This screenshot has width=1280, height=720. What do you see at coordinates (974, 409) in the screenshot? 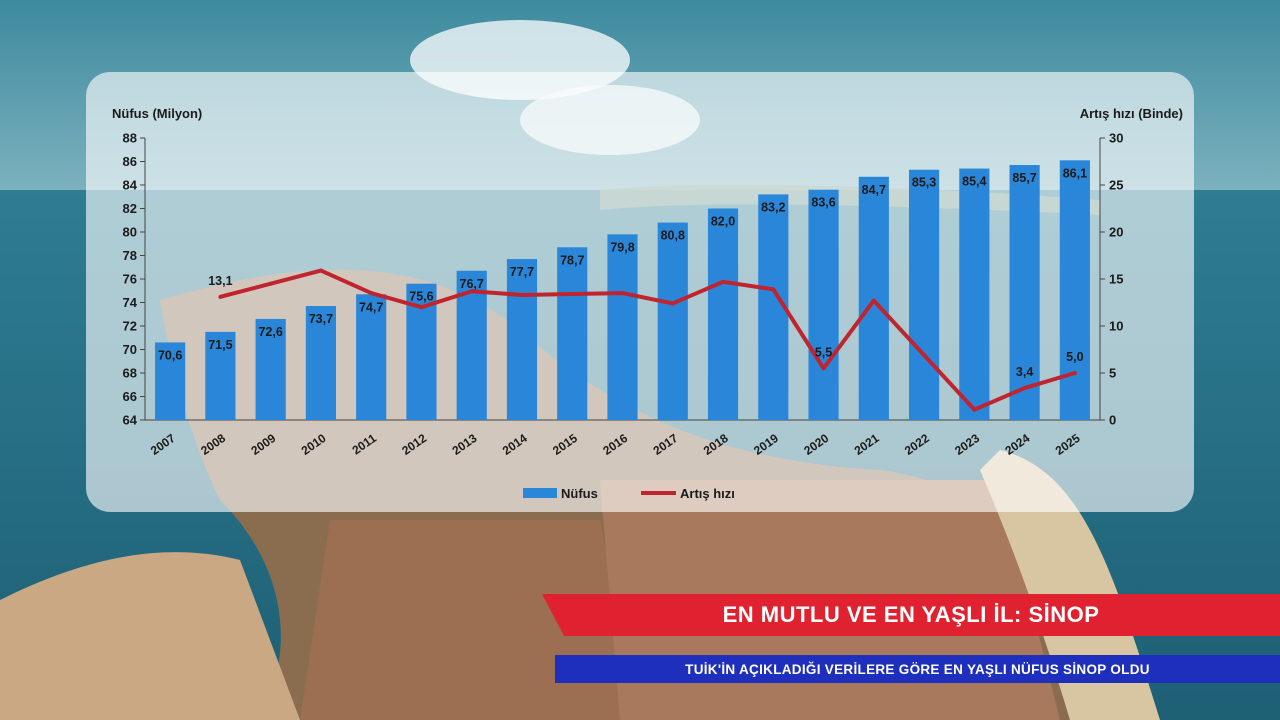
I see `line-point-2023` at bounding box center [974, 409].